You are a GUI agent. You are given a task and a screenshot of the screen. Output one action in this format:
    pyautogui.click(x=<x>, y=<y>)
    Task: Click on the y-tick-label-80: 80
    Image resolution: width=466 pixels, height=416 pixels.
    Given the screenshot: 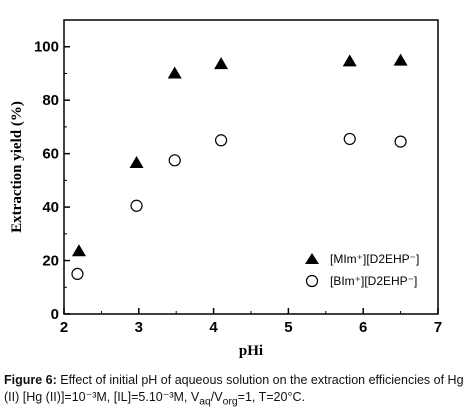 What is the action you would take?
    pyautogui.click(x=50, y=100)
    